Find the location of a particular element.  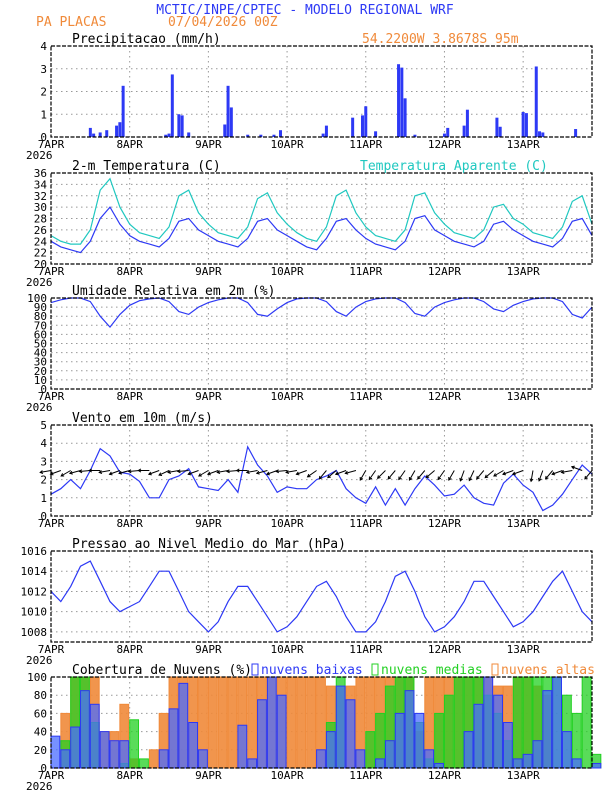

main-title: MCTIC/INPE/CPTEC - MODELO REGIONAL WRF is located at coordinates (305, 10).